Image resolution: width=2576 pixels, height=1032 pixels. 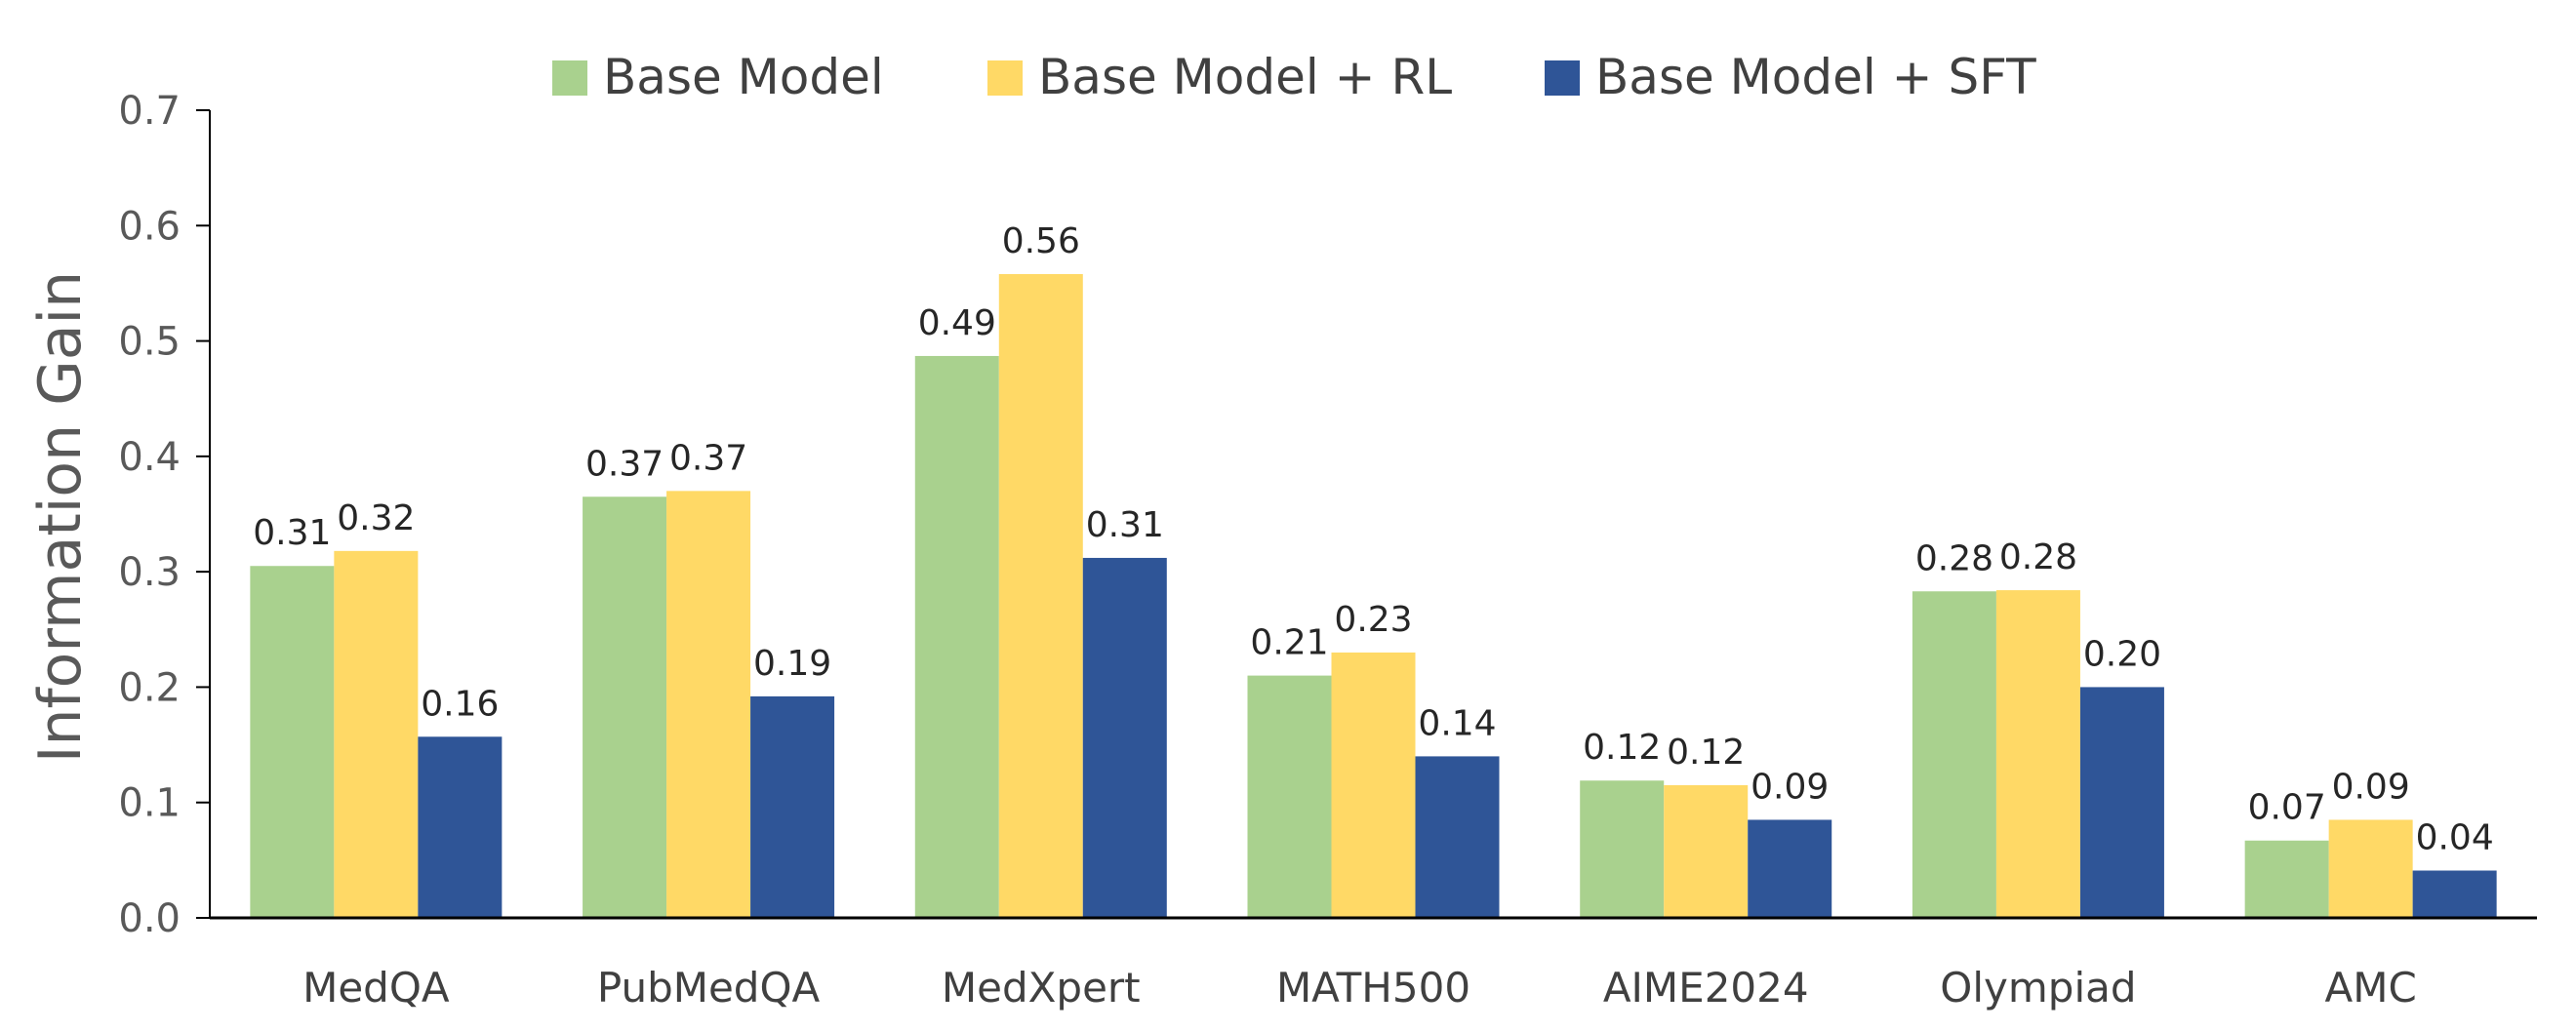 I want to click on data-label: 0.23, so click(x=1373, y=620).